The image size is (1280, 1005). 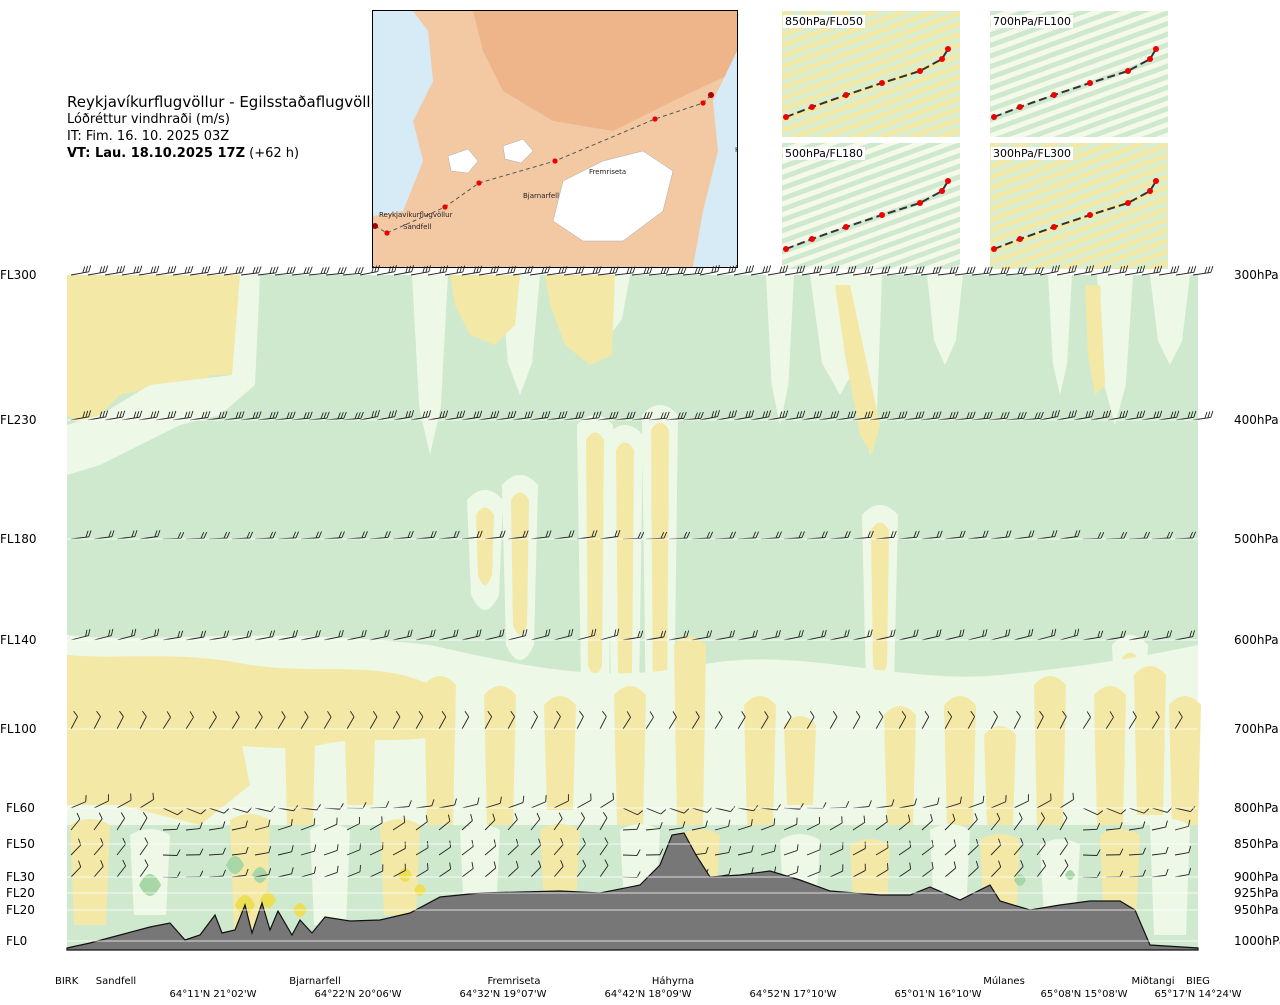 I want to click on issue-time: IT: Fim. 16. 10. 2025 03Z, so click(x=148, y=136).